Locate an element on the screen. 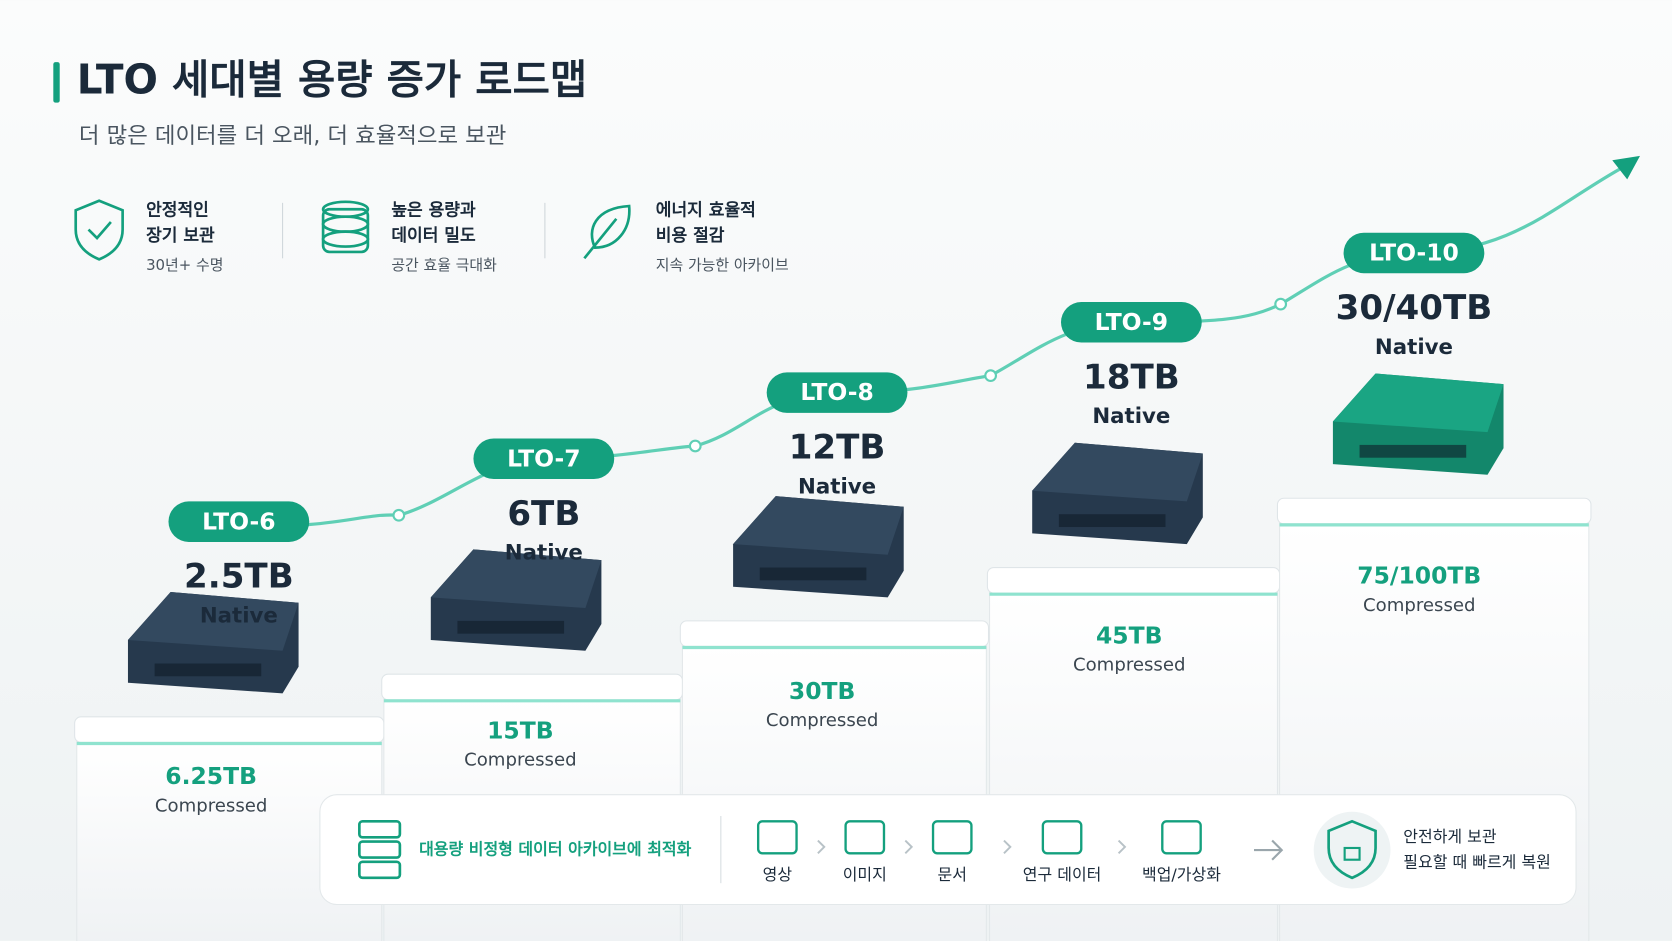  generation-name: LTO-9 is located at coordinates (1131, 322).